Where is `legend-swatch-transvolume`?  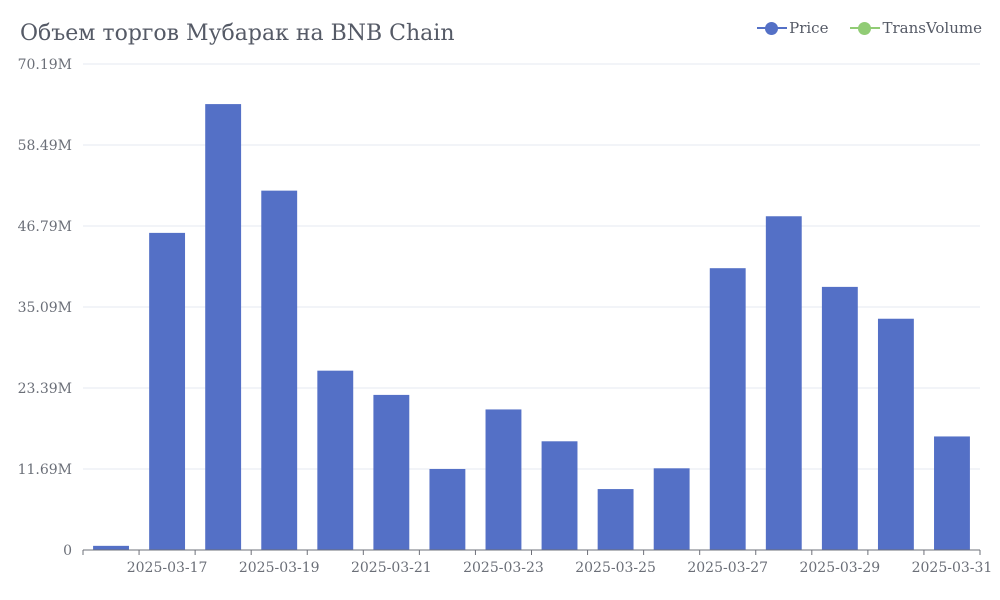 legend-swatch-transvolume is located at coordinates (865, 28).